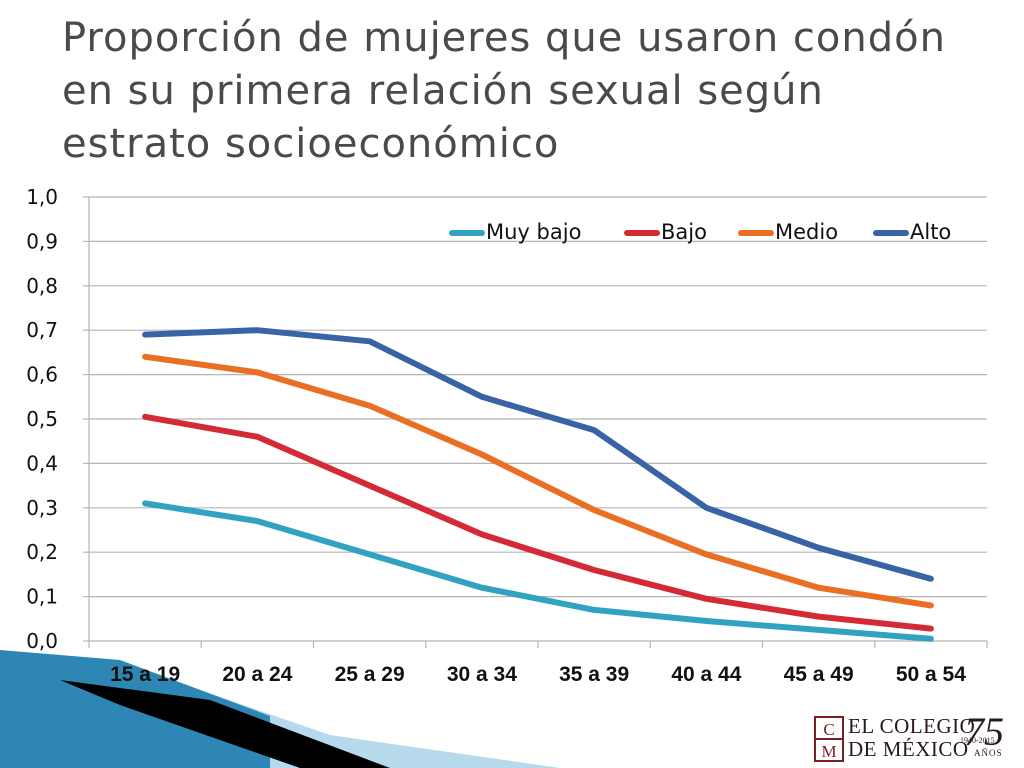  I want to click on swoosh-dark-band, so click(225, 724).